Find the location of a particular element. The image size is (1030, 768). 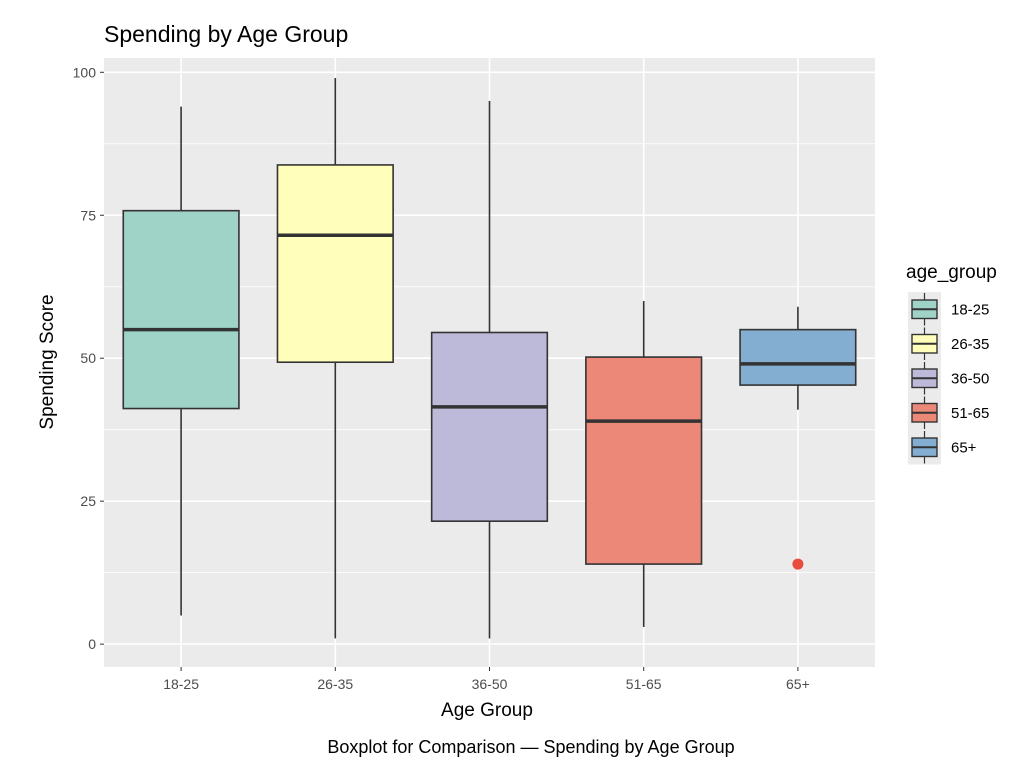

y-axis-ticks: 0 25 50 75 100 is located at coordinates (88, 358).